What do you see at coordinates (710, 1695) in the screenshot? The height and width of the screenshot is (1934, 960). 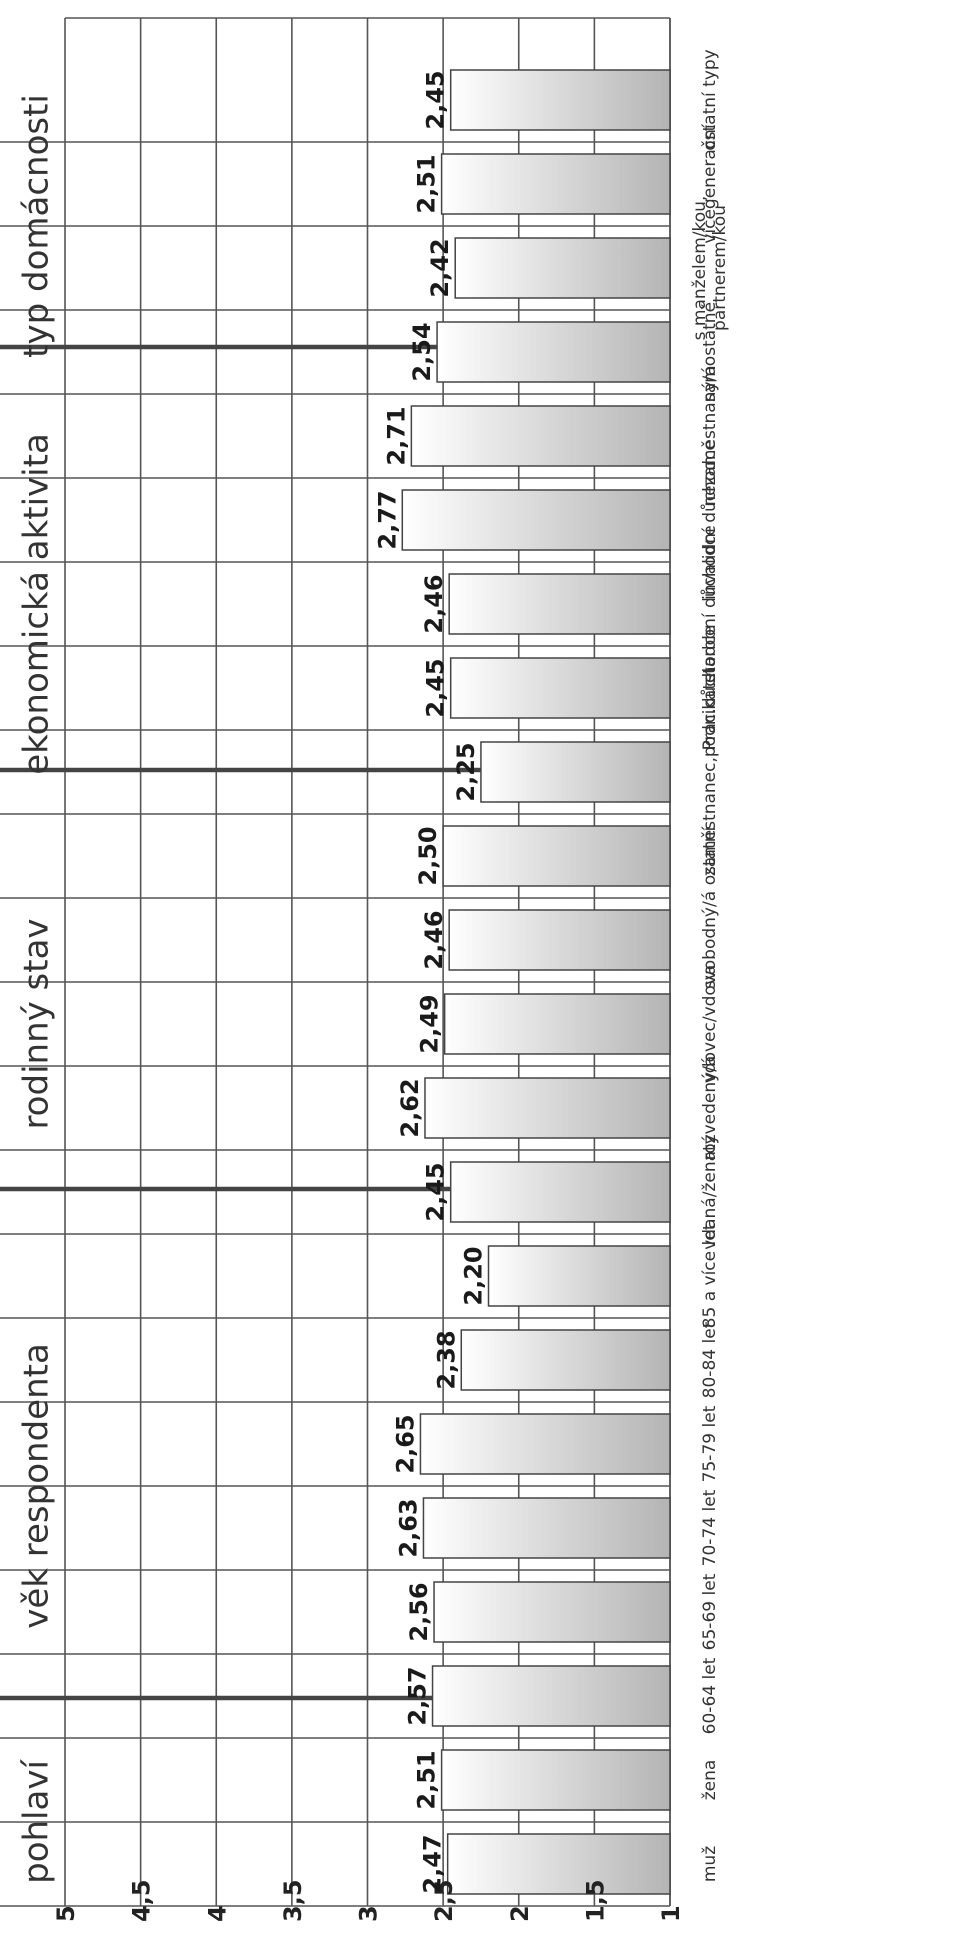 I see `category-label: 60-64 let` at bounding box center [710, 1695].